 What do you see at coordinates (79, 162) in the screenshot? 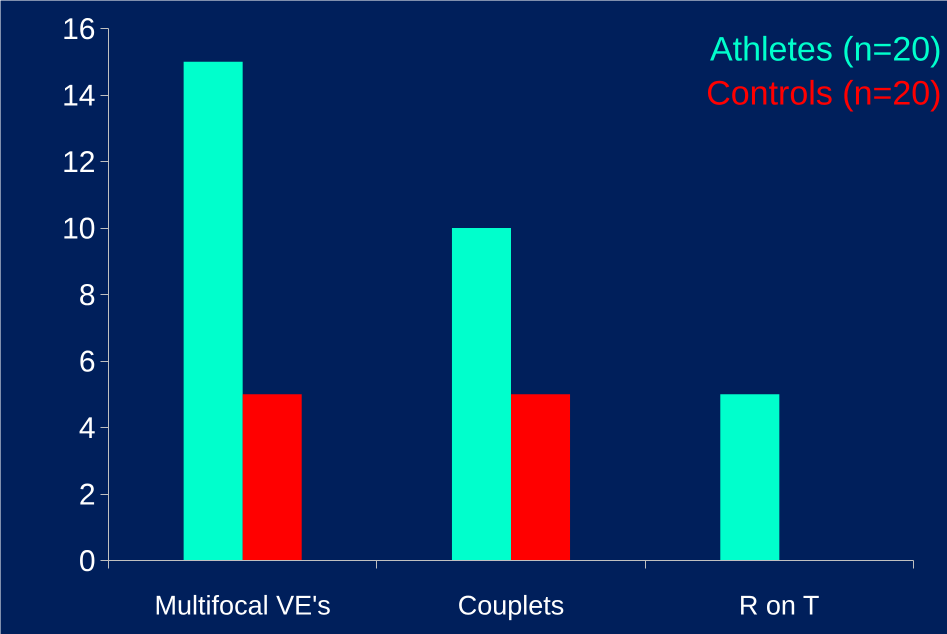
I see `y-tick-label: 12` at bounding box center [79, 162].